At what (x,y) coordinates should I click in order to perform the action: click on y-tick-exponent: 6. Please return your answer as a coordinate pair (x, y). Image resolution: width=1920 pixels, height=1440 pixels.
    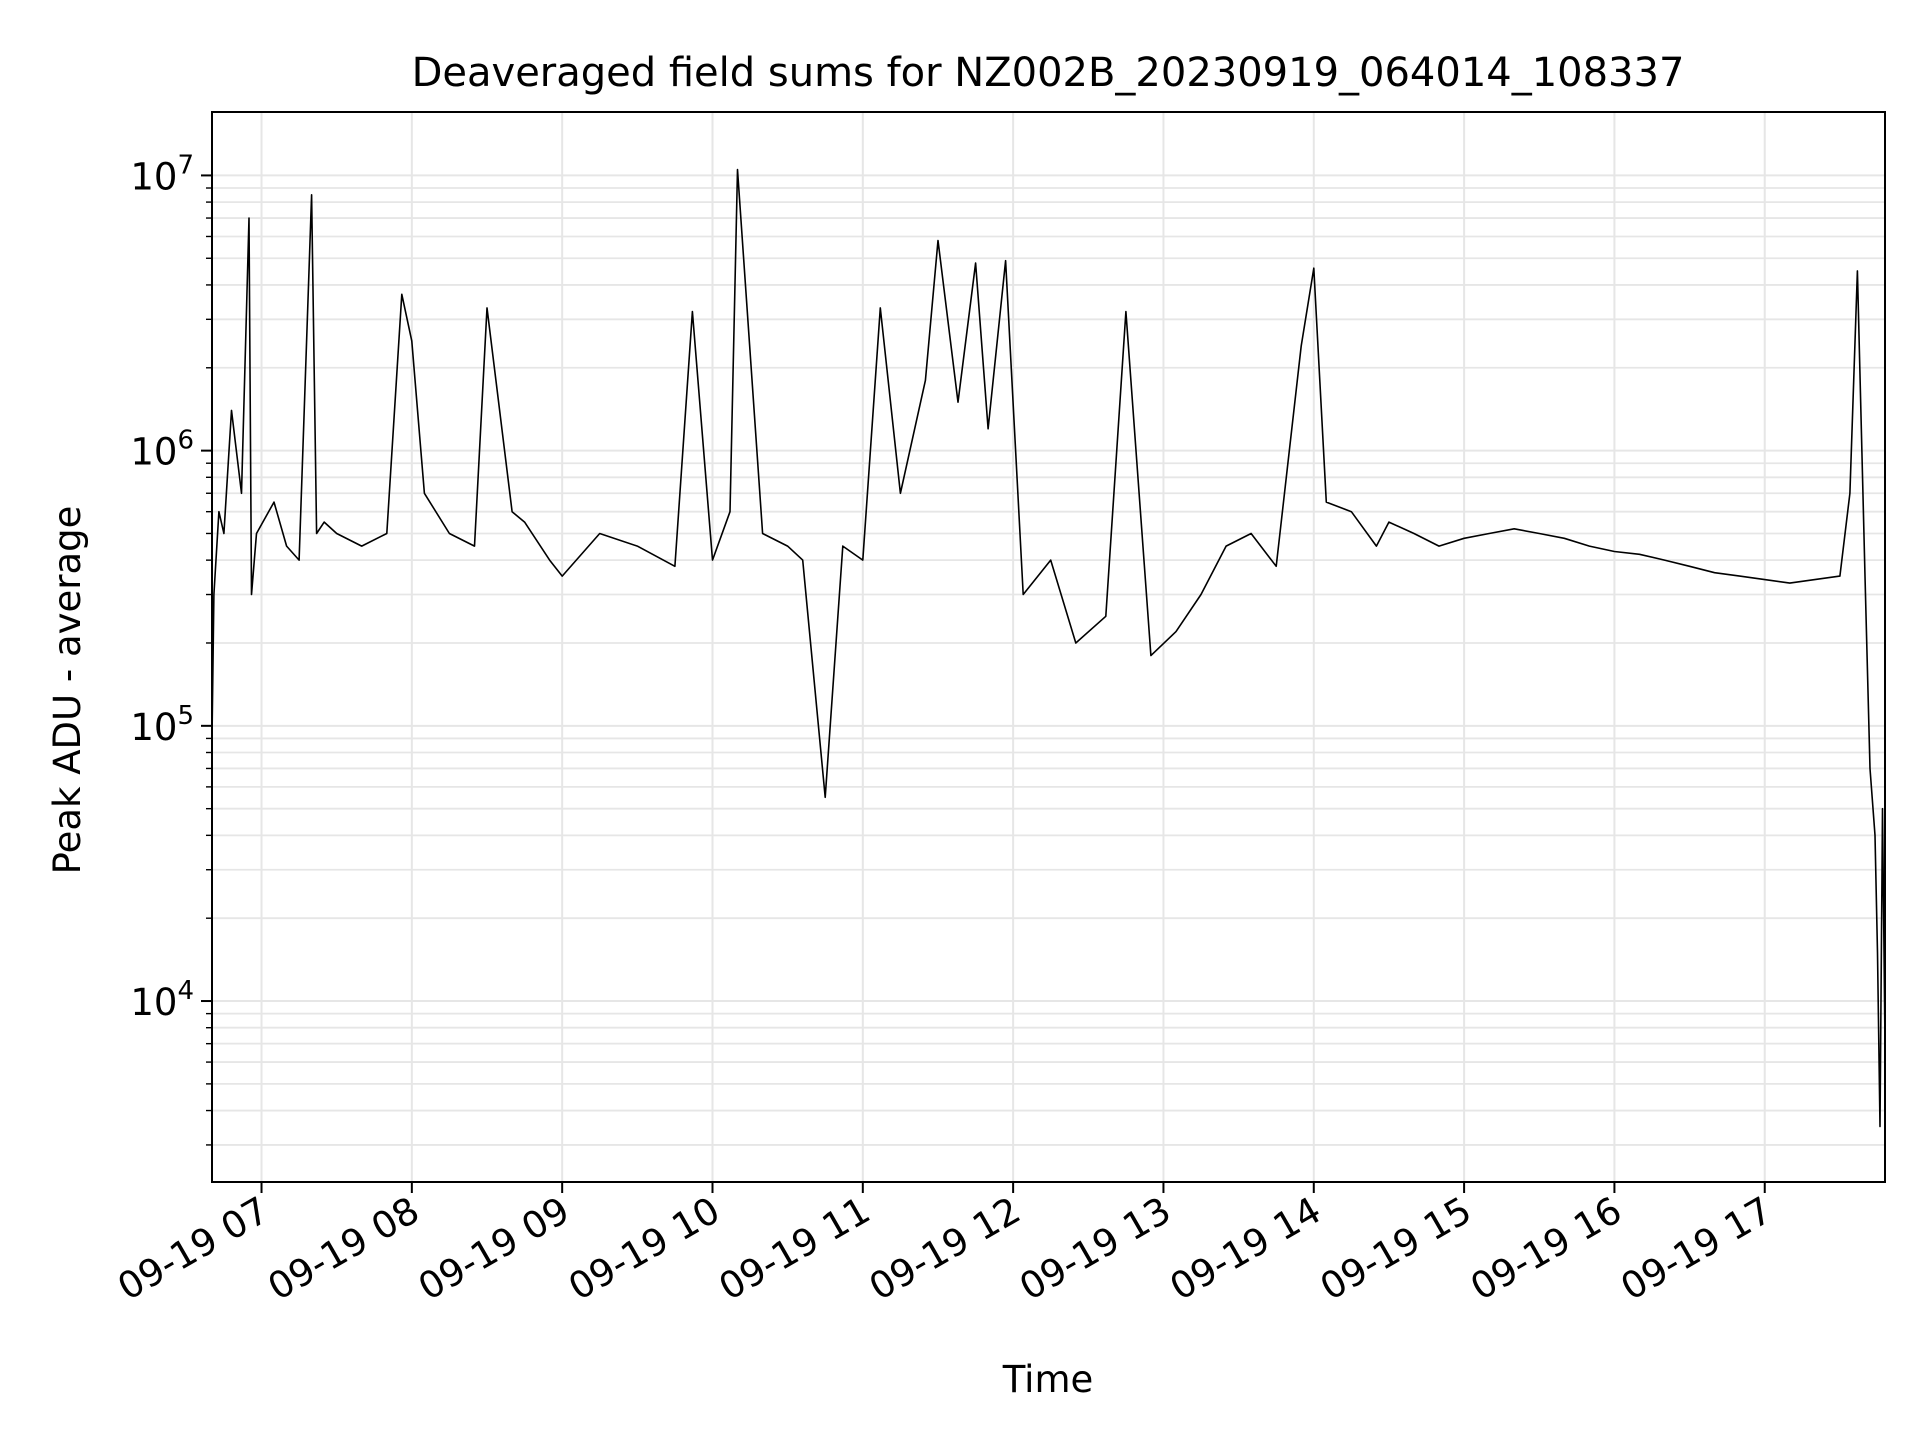
    Looking at the image, I should click on (185, 441).